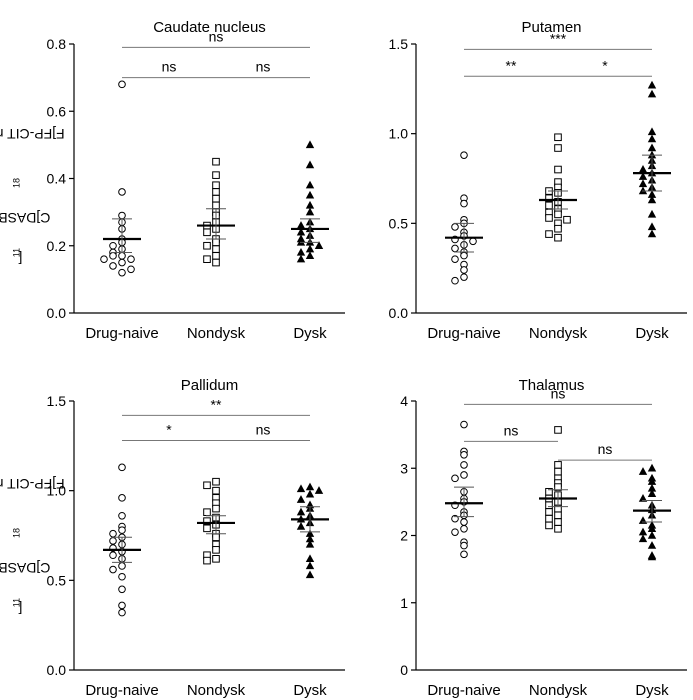  Describe the element at coordinates (399, 134) in the screenshot. I see `y-tick-label: 1.0` at that location.